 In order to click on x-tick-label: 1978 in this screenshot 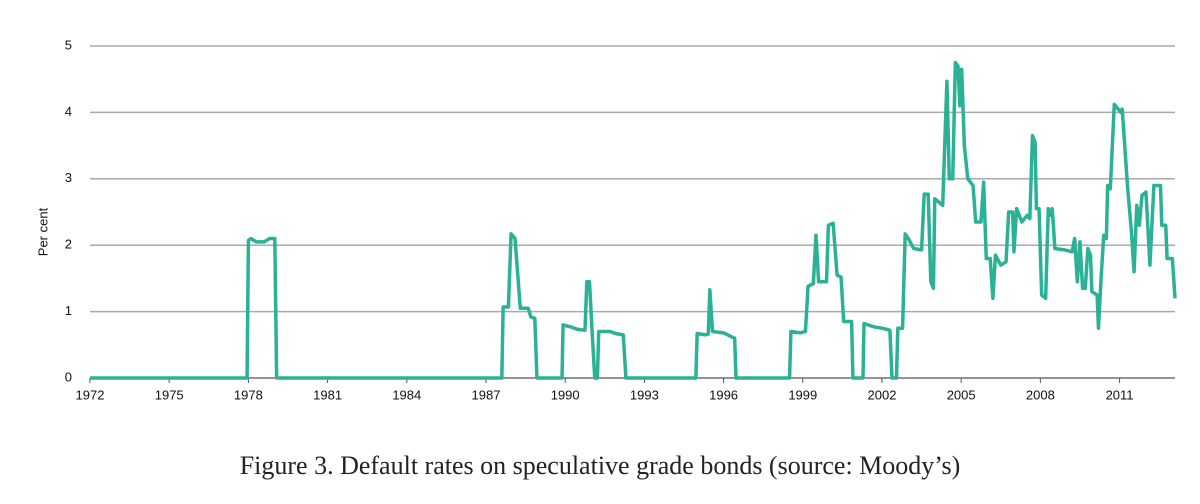, I will do `click(248, 394)`.